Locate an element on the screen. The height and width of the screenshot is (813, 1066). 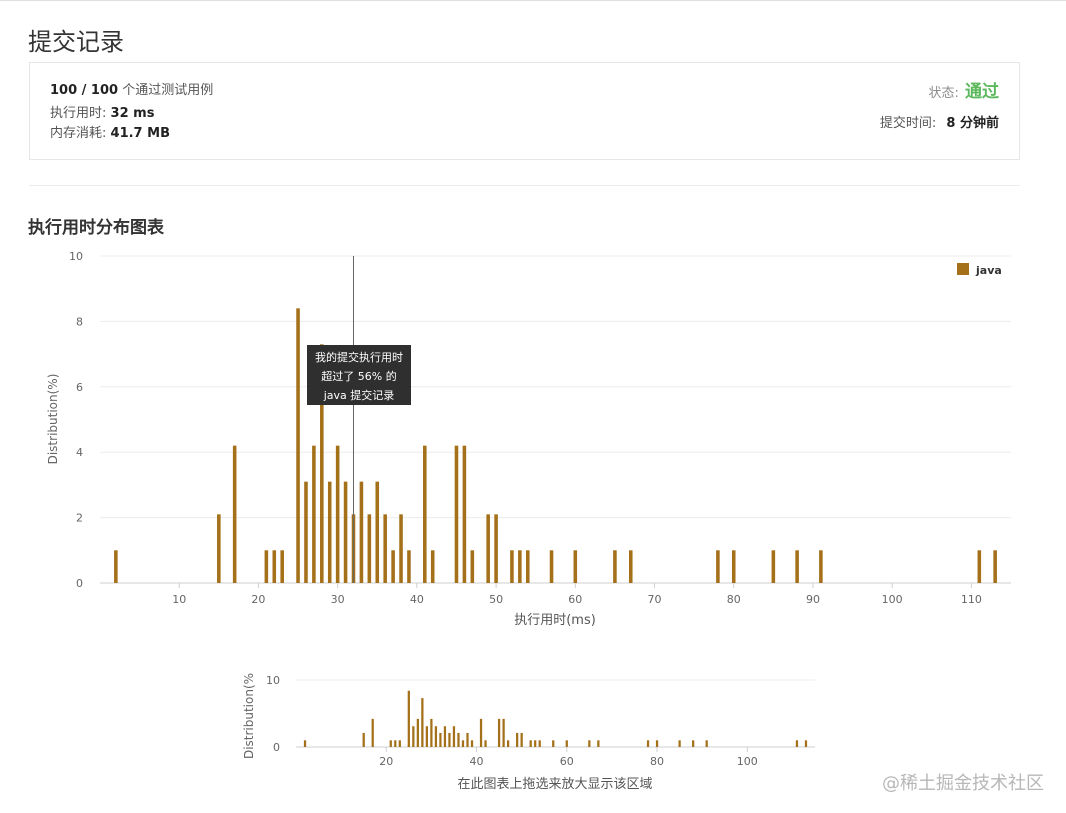
top-border is located at coordinates (533, 0).